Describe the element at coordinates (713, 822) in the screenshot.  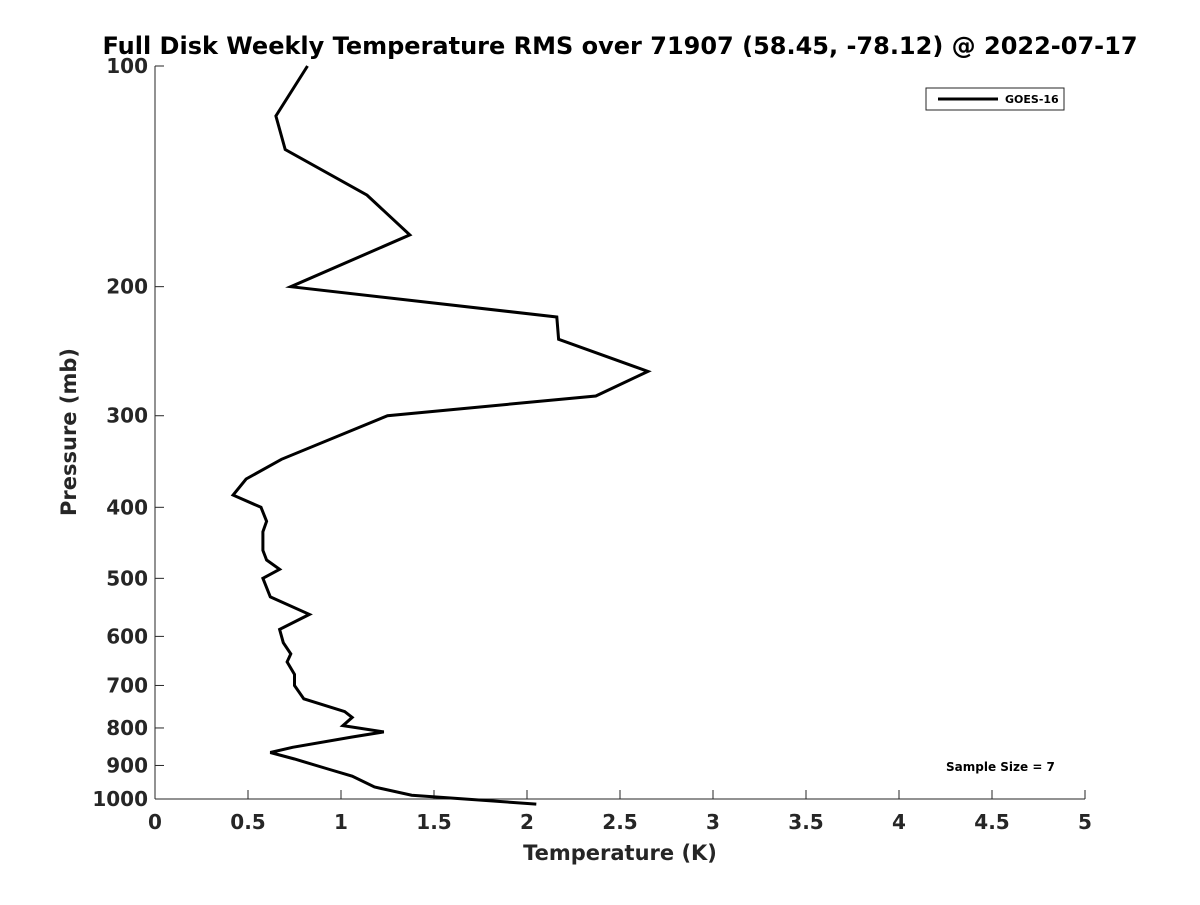
I see `x-tick-label: 3` at that location.